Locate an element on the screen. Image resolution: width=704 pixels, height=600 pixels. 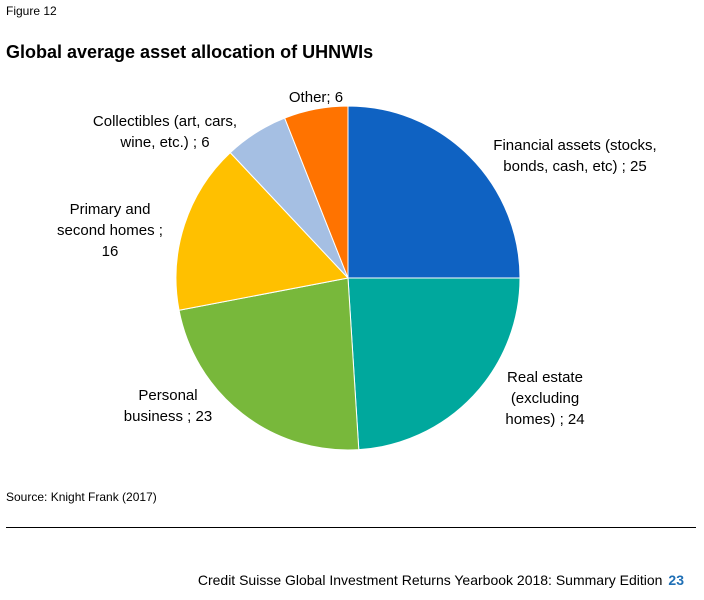
slice-label-4: Collectibles (art, cars, wine, etc.) ; 6 is located at coordinates (165, 132).